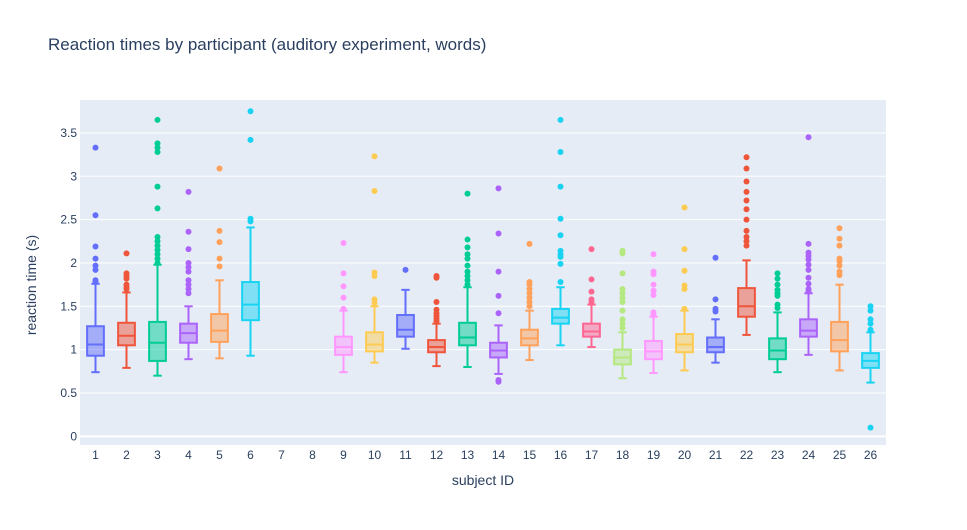 The height and width of the screenshot is (530, 967). What do you see at coordinates (561, 455) in the screenshot?
I see `x-tick-label: 16` at bounding box center [561, 455].